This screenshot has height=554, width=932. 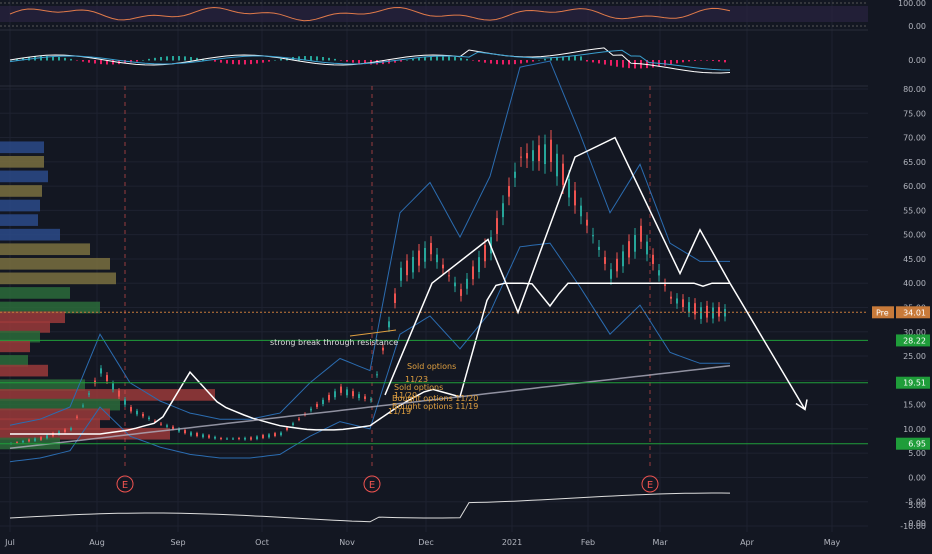 I want to click on price-tick-label: 80.00, so click(x=914, y=89).